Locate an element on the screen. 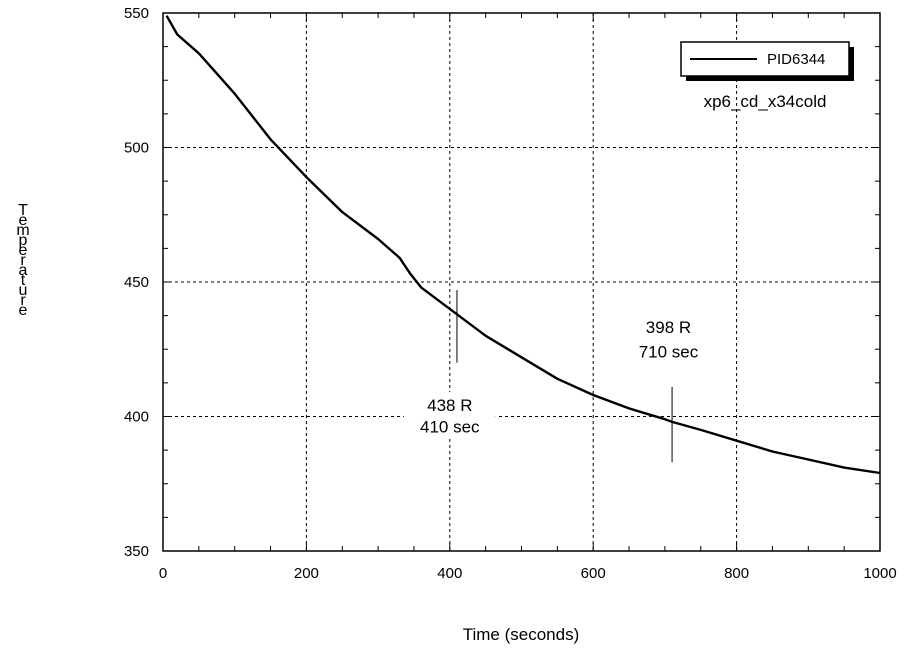 The image size is (906, 650). y-tick-label-350: 350 is located at coordinates (136, 551).